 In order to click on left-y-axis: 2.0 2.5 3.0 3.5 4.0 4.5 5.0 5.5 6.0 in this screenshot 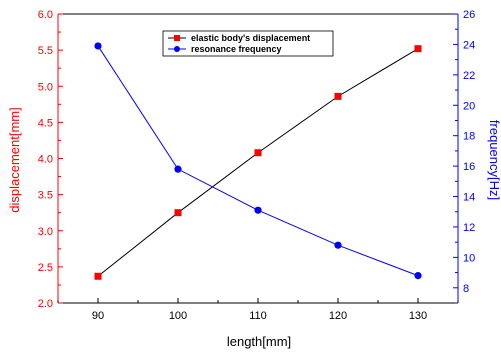, I will do `click(50, 159)`.